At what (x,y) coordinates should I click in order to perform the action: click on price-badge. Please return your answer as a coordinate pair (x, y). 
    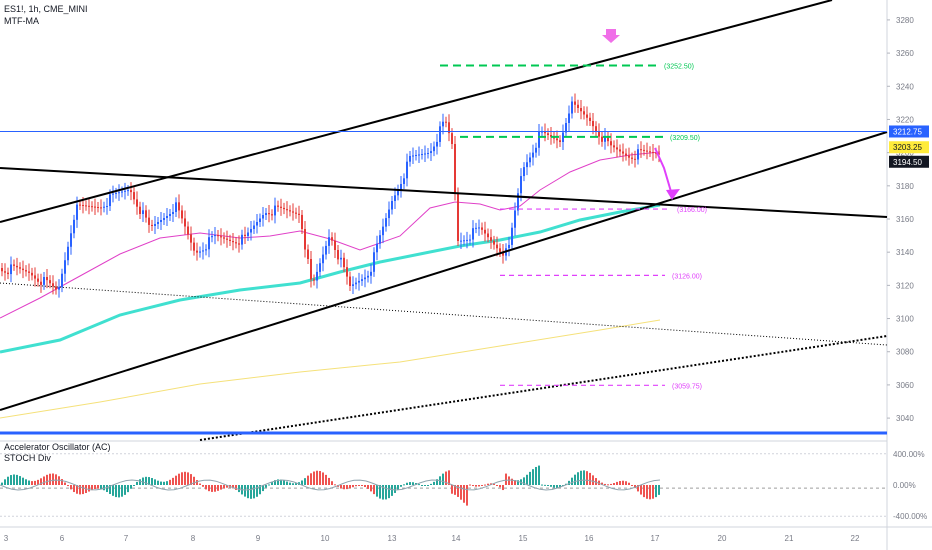
    Looking at the image, I should click on (909, 161).